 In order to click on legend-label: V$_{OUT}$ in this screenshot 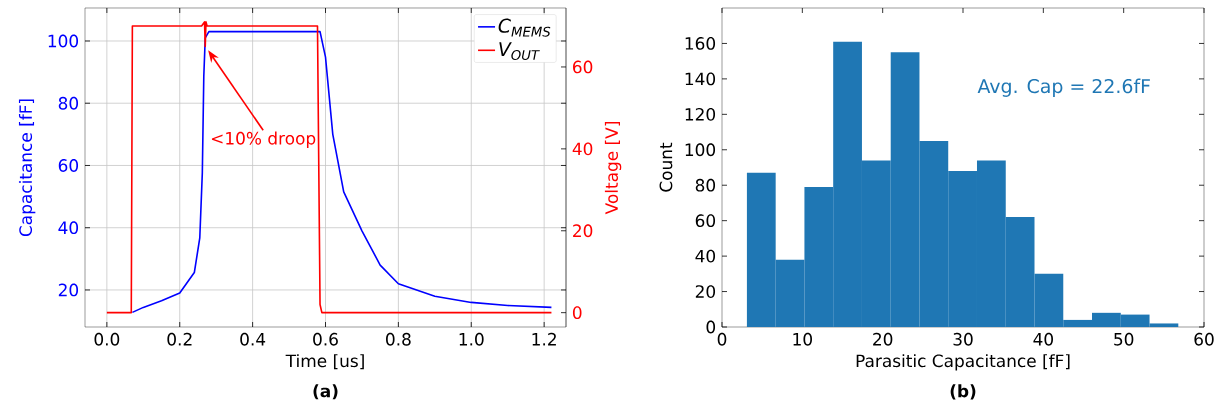, I will do `click(519, 51)`.